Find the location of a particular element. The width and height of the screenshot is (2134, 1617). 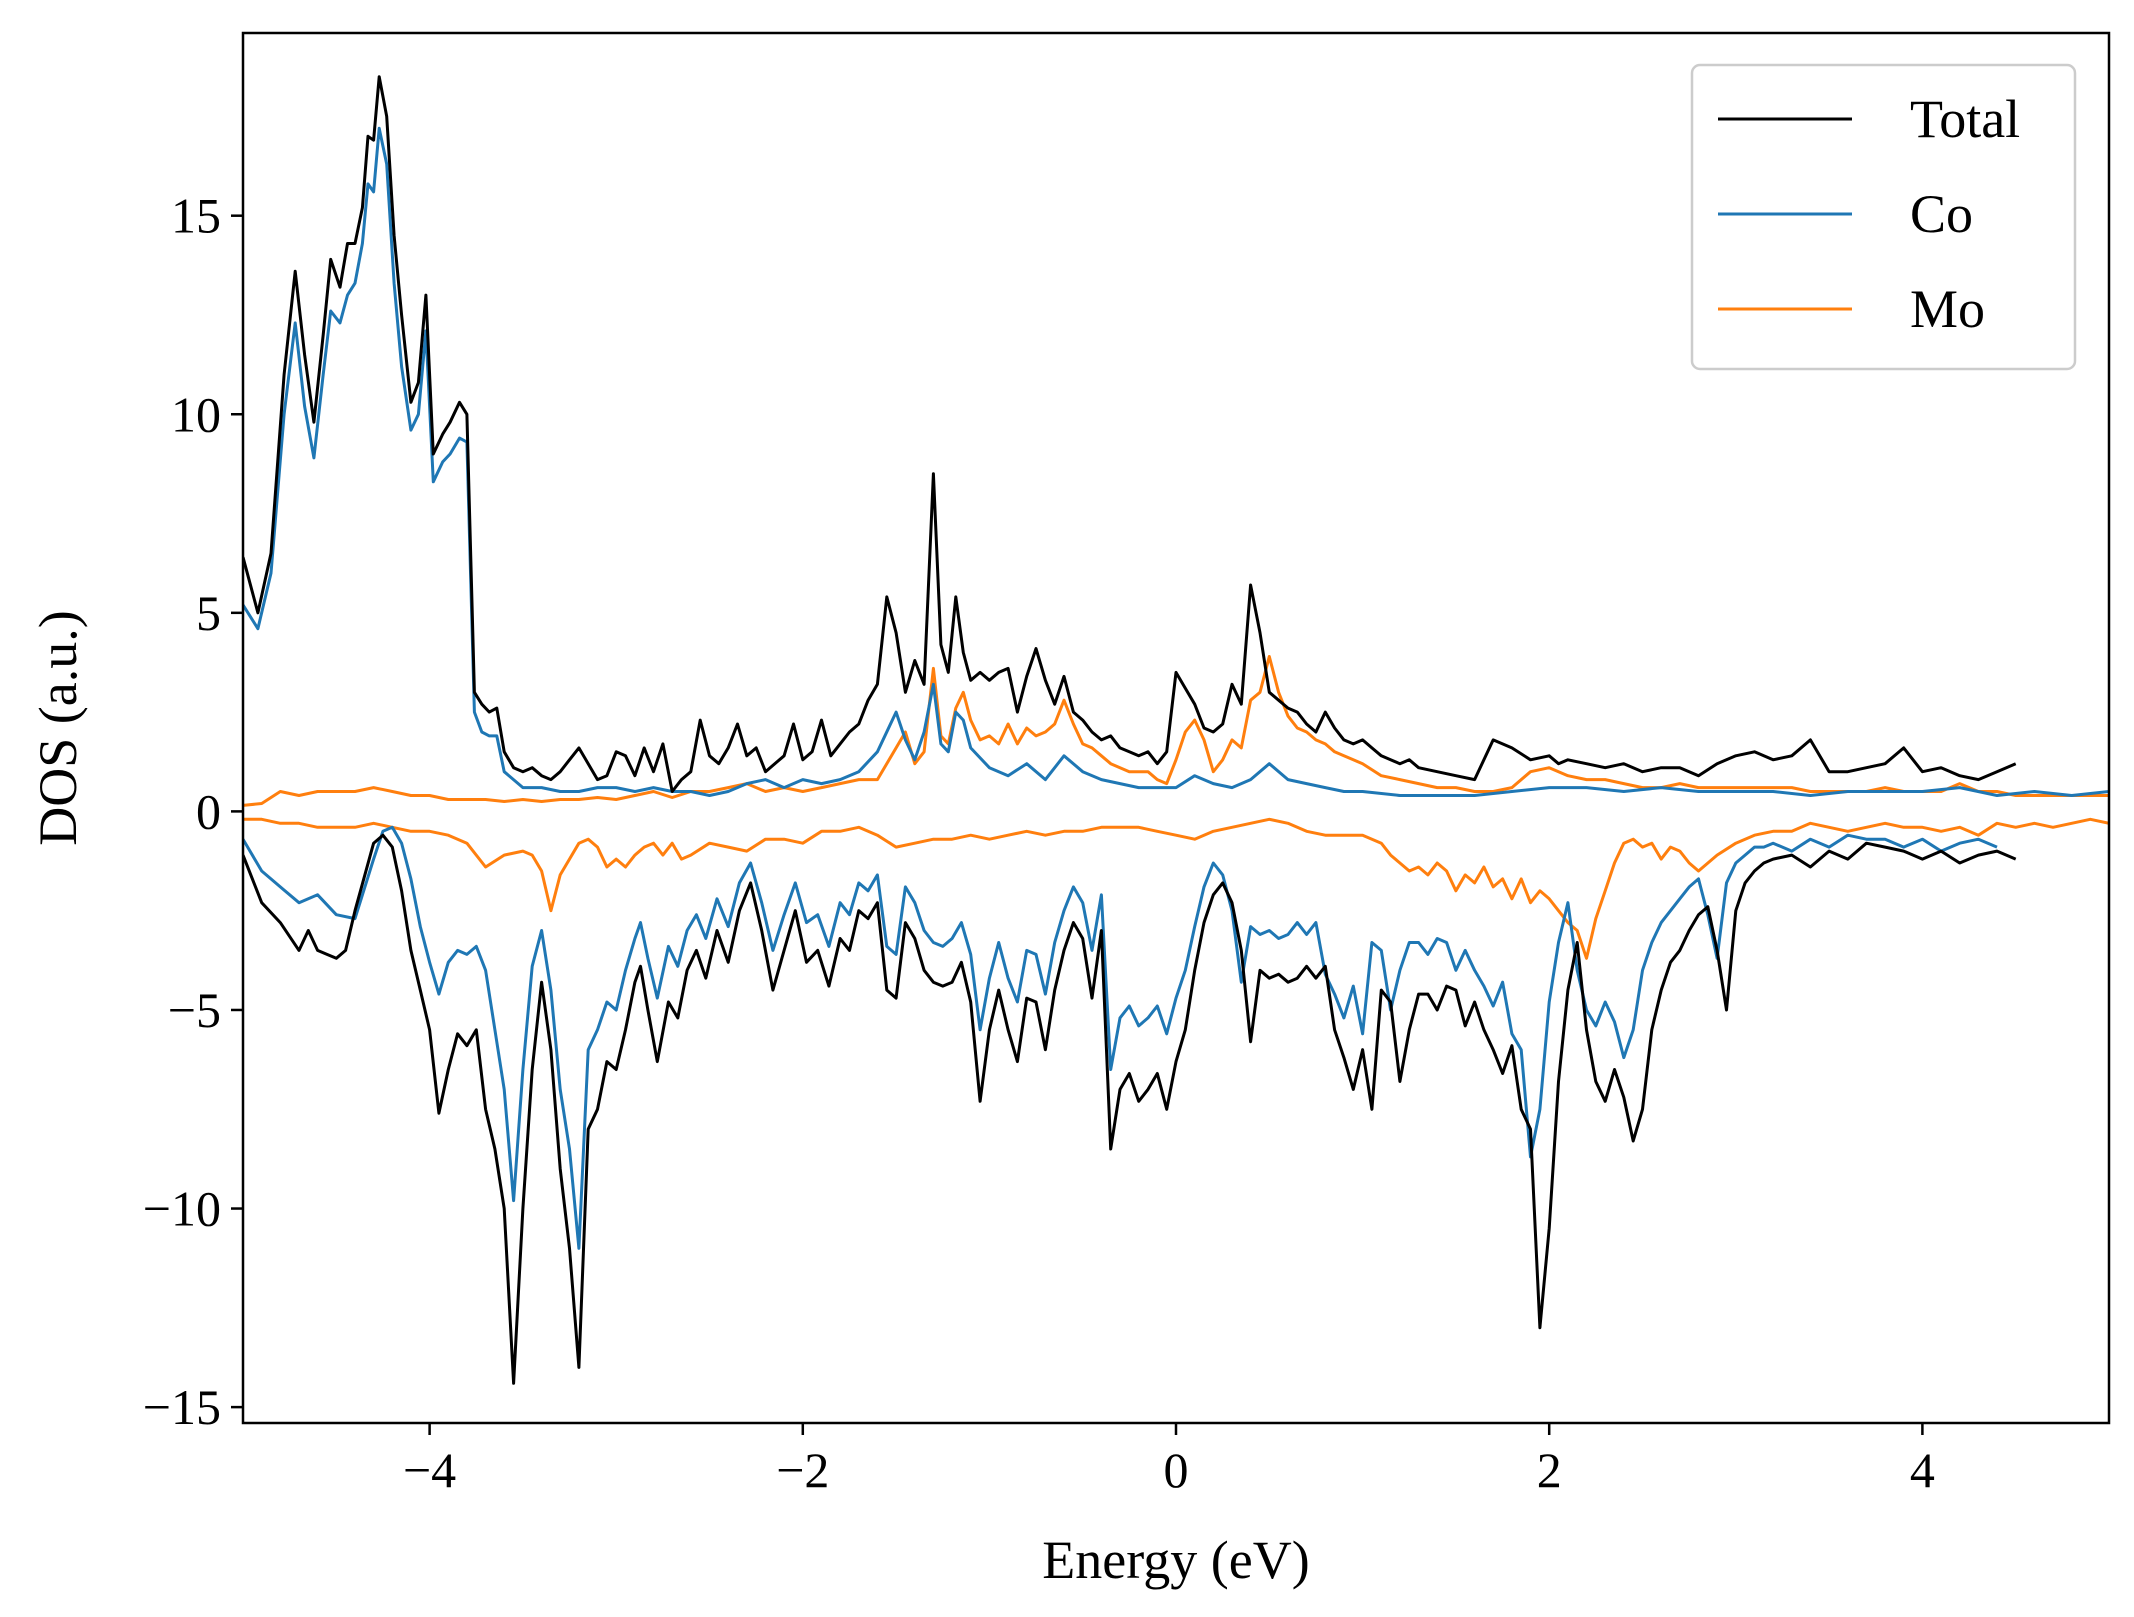

x-tick-label: −4 is located at coordinates (429, 1470).